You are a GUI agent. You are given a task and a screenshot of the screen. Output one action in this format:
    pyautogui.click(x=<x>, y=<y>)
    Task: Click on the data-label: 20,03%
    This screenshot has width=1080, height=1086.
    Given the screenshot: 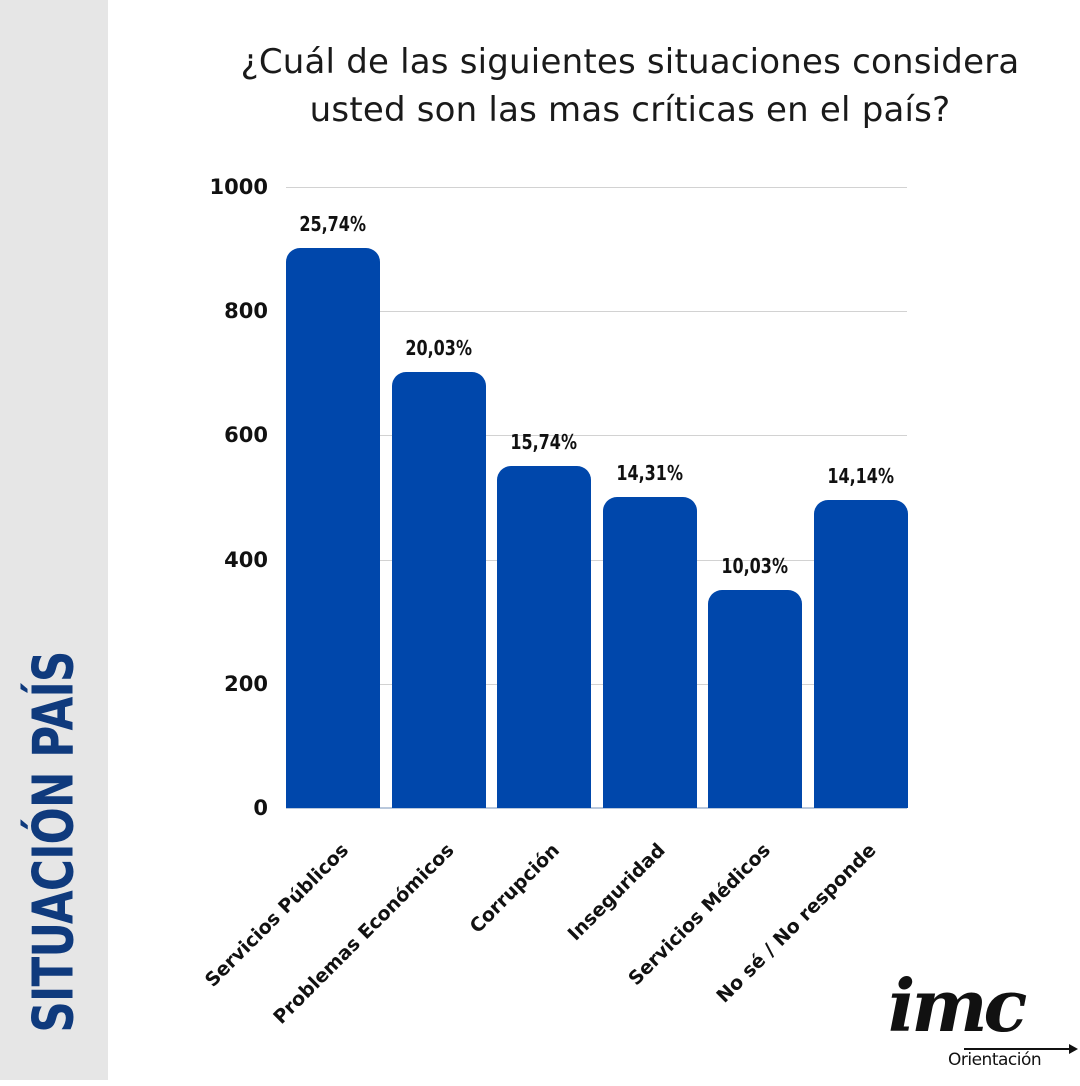 What is the action you would take?
    pyautogui.click(x=438, y=348)
    